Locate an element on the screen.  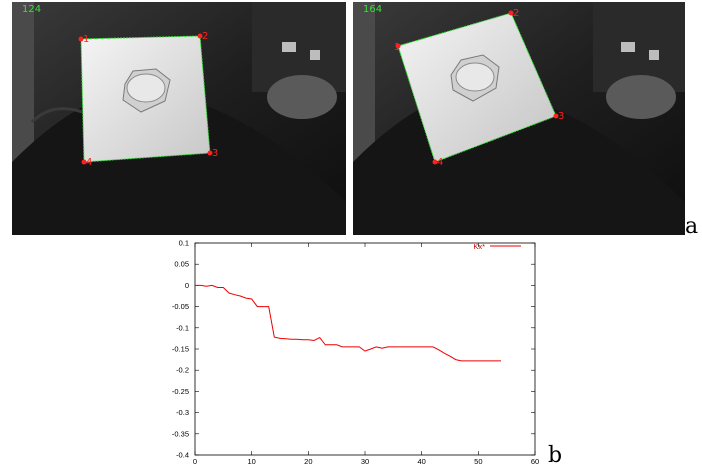
frame-number: 124 is located at coordinates (32, 9).